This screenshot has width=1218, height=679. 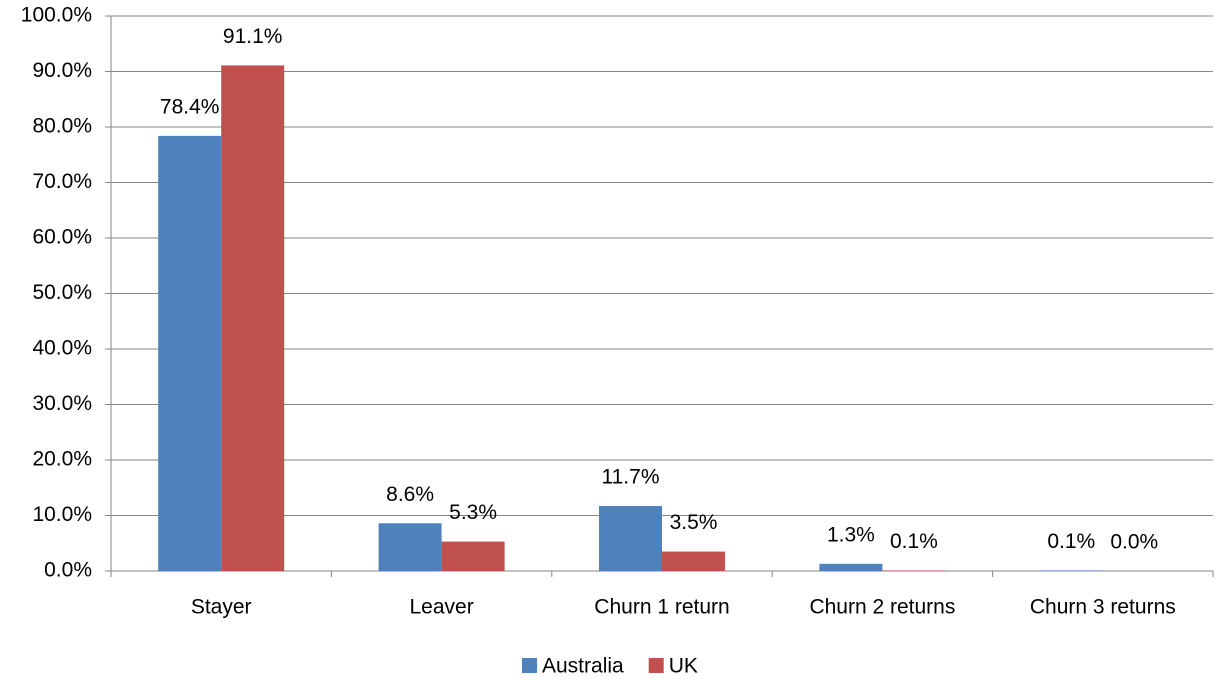 What do you see at coordinates (56, 15) in the screenshot?
I see `y-tick-label: 100.0%` at bounding box center [56, 15].